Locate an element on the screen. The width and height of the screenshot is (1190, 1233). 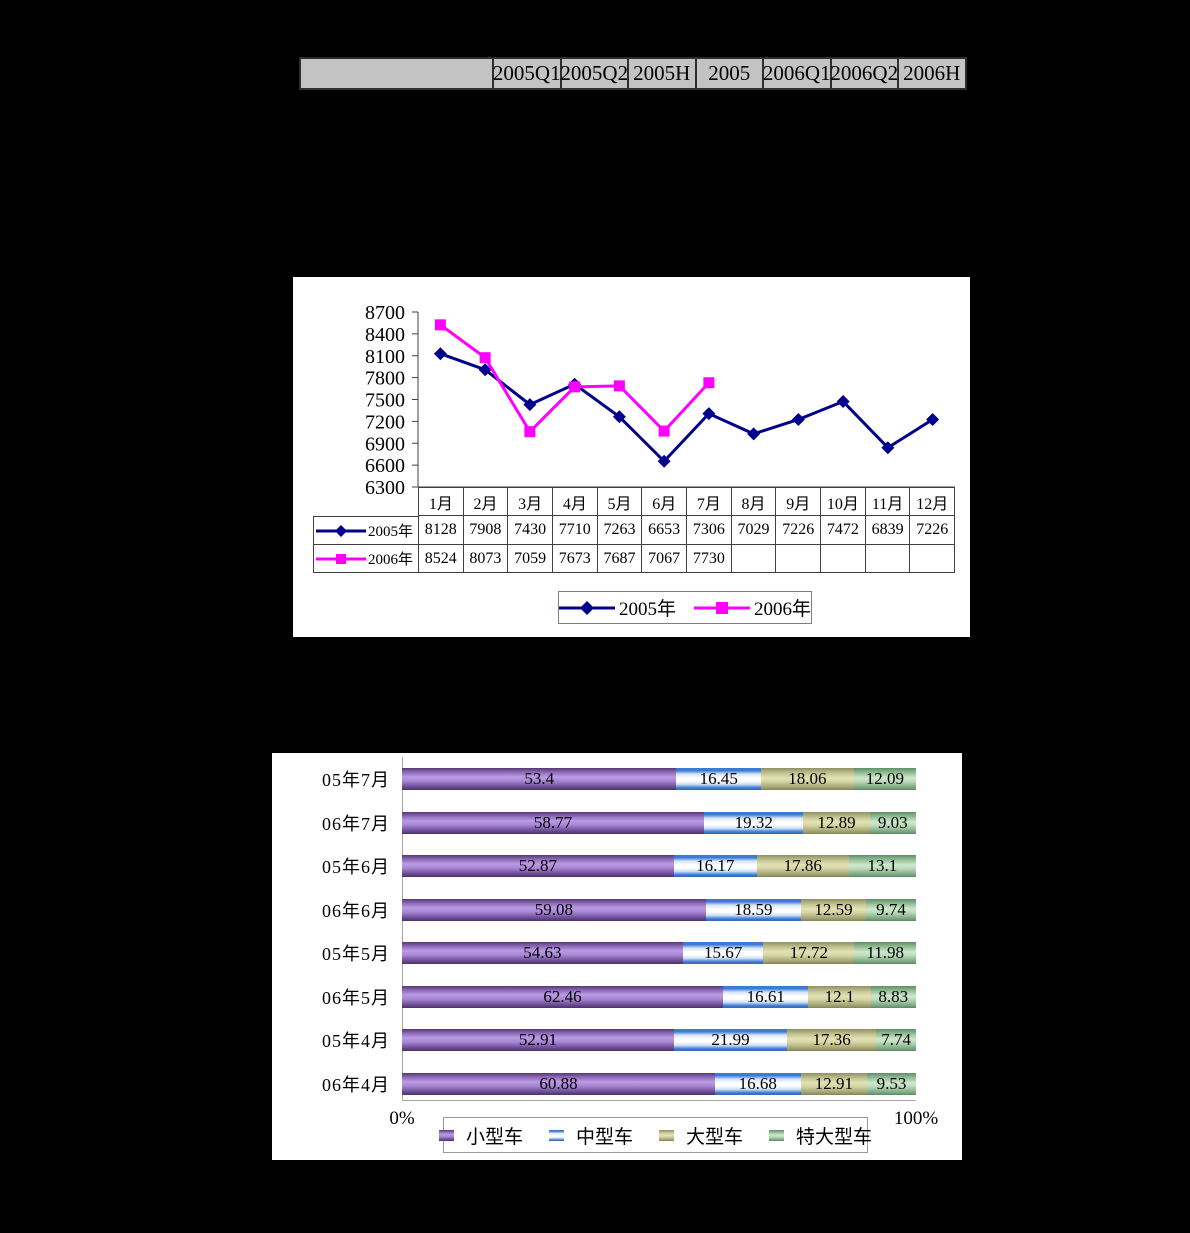
bar-segment-label: 17.36 is located at coordinates (831, 1039).